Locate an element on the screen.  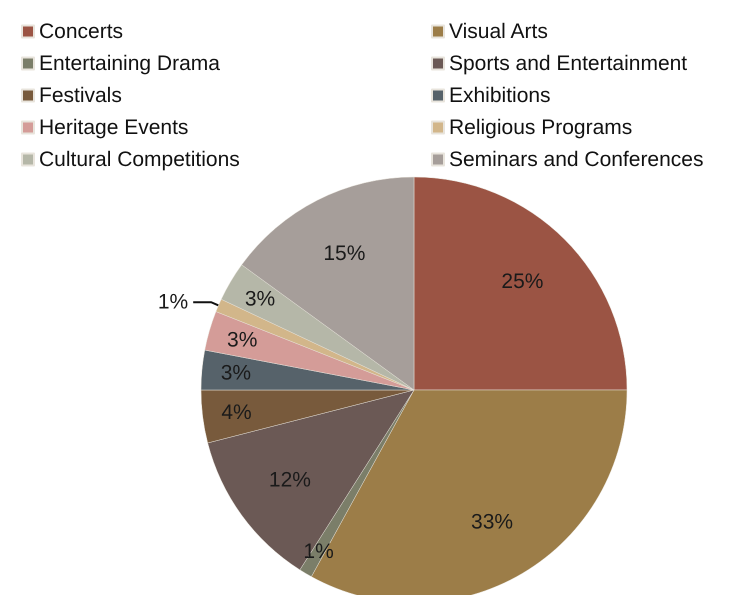
legend-label: Visual Arts is located at coordinates (498, 31).